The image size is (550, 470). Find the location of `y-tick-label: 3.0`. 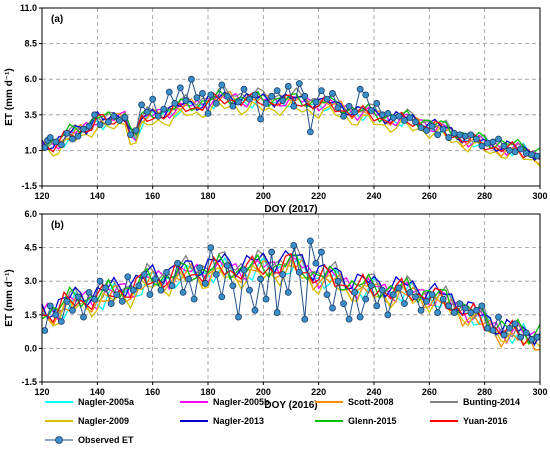

y-tick-label: 3.0 is located at coordinates (30, 281).